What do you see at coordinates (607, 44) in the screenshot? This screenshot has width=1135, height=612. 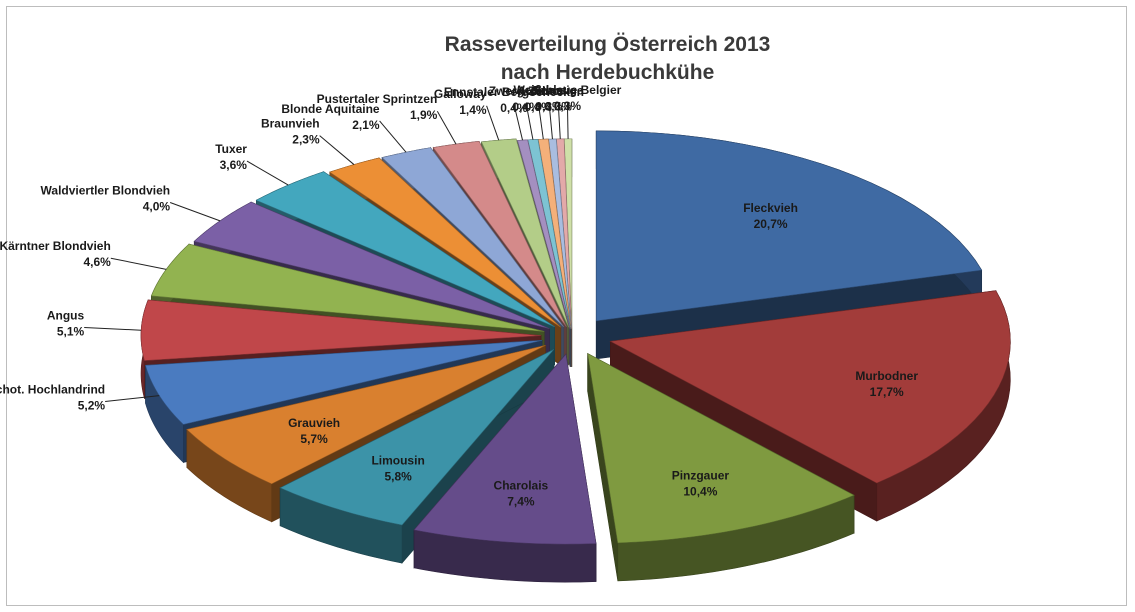 I see `chart-title: Rasseverteilung Österreich 2013` at bounding box center [607, 44].